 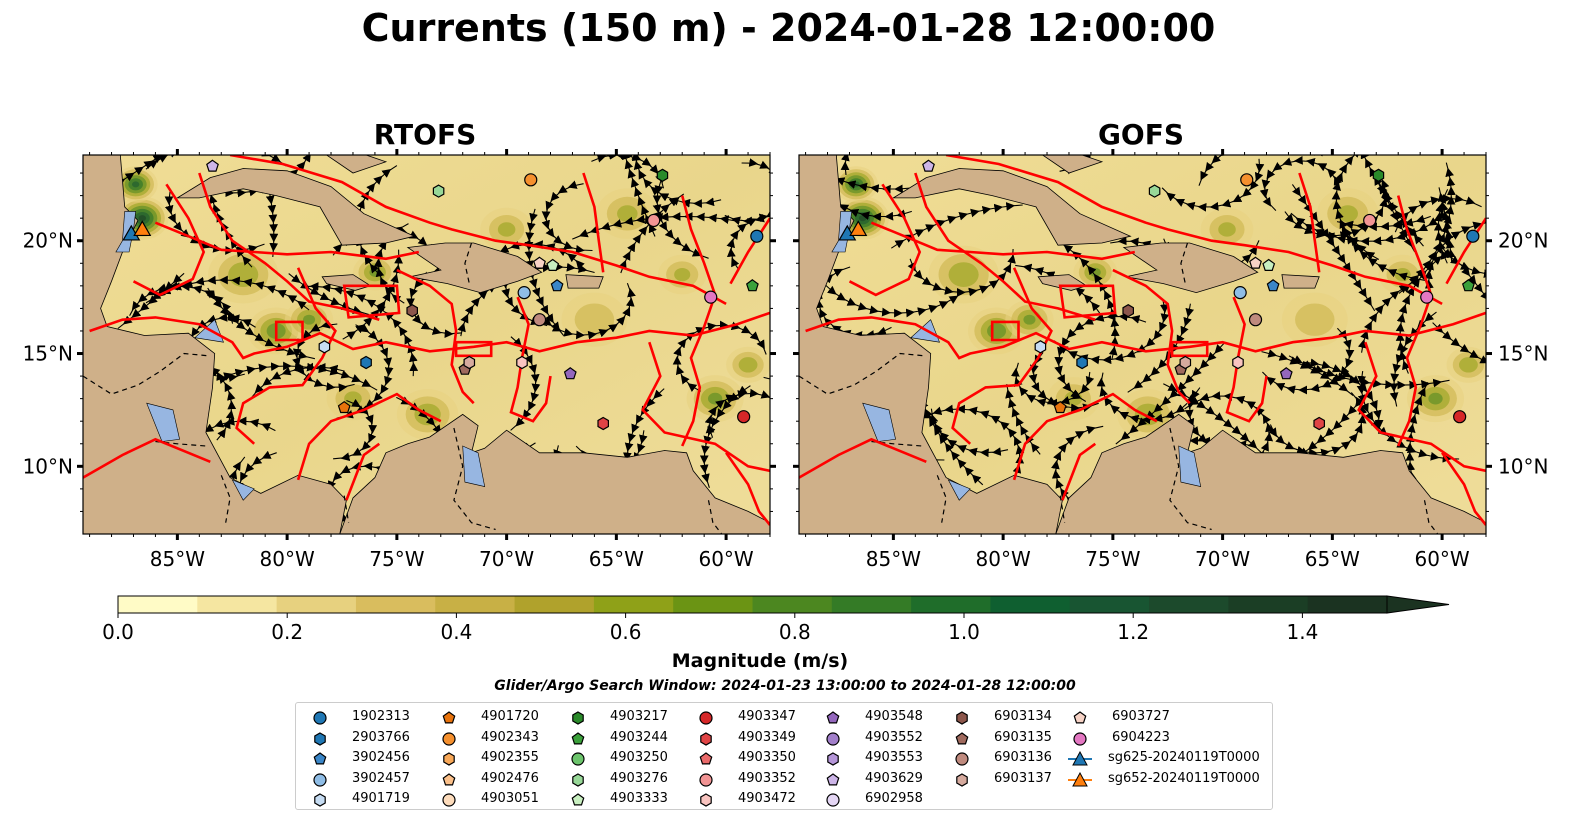 What do you see at coordinates (510, 737) in the screenshot?
I see `legend-label: 4902343` at bounding box center [510, 737].